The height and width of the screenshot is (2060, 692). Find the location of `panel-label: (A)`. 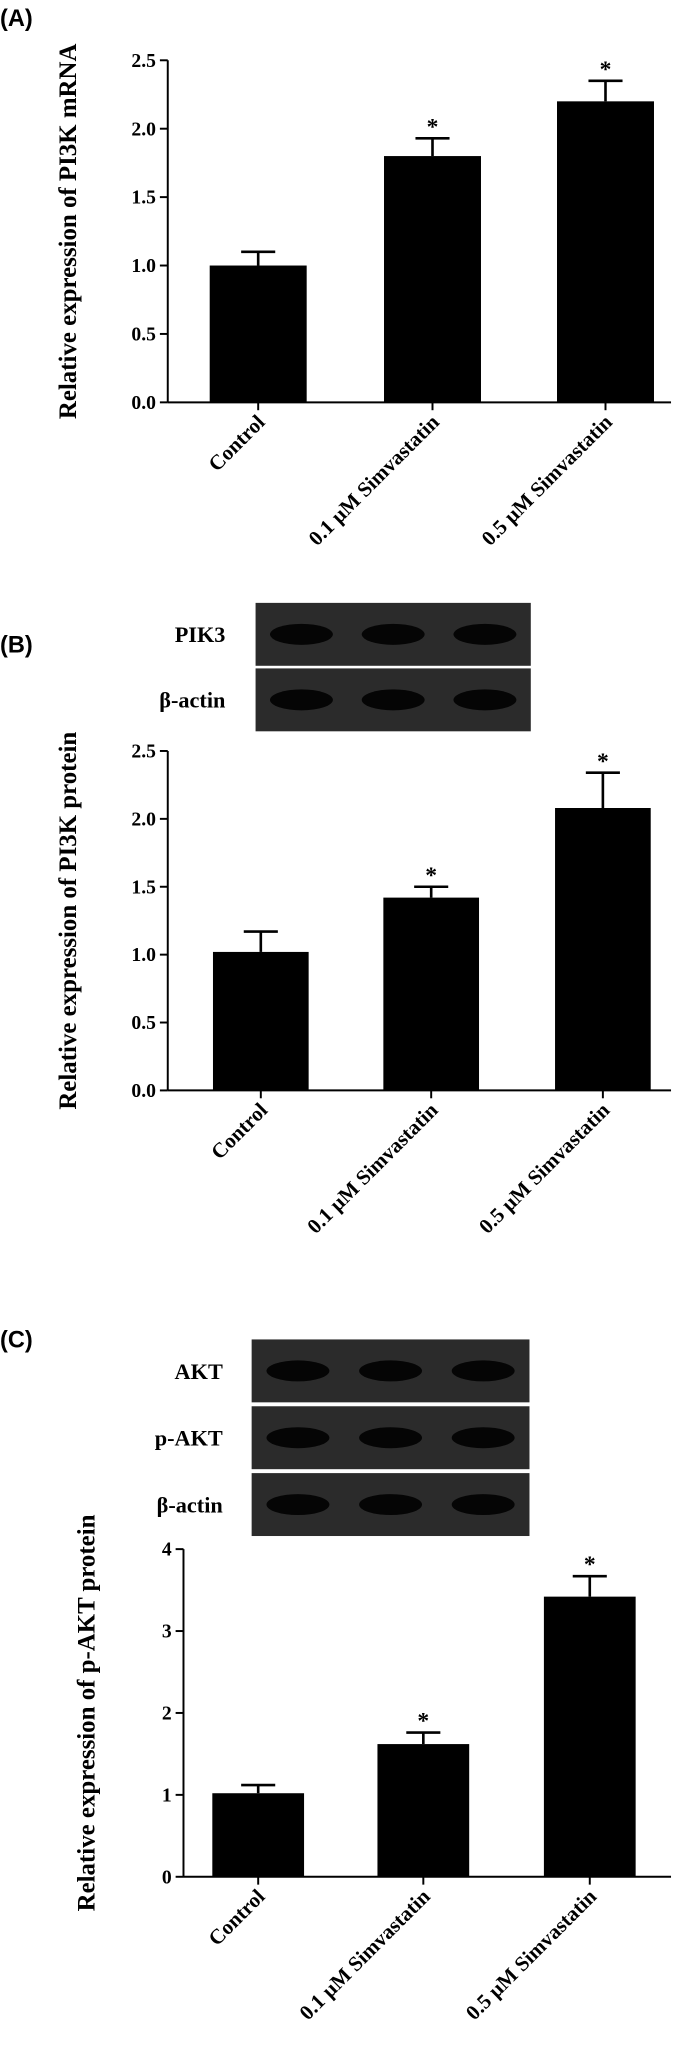

panel-label: (A) is located at coordinates (16, 18).